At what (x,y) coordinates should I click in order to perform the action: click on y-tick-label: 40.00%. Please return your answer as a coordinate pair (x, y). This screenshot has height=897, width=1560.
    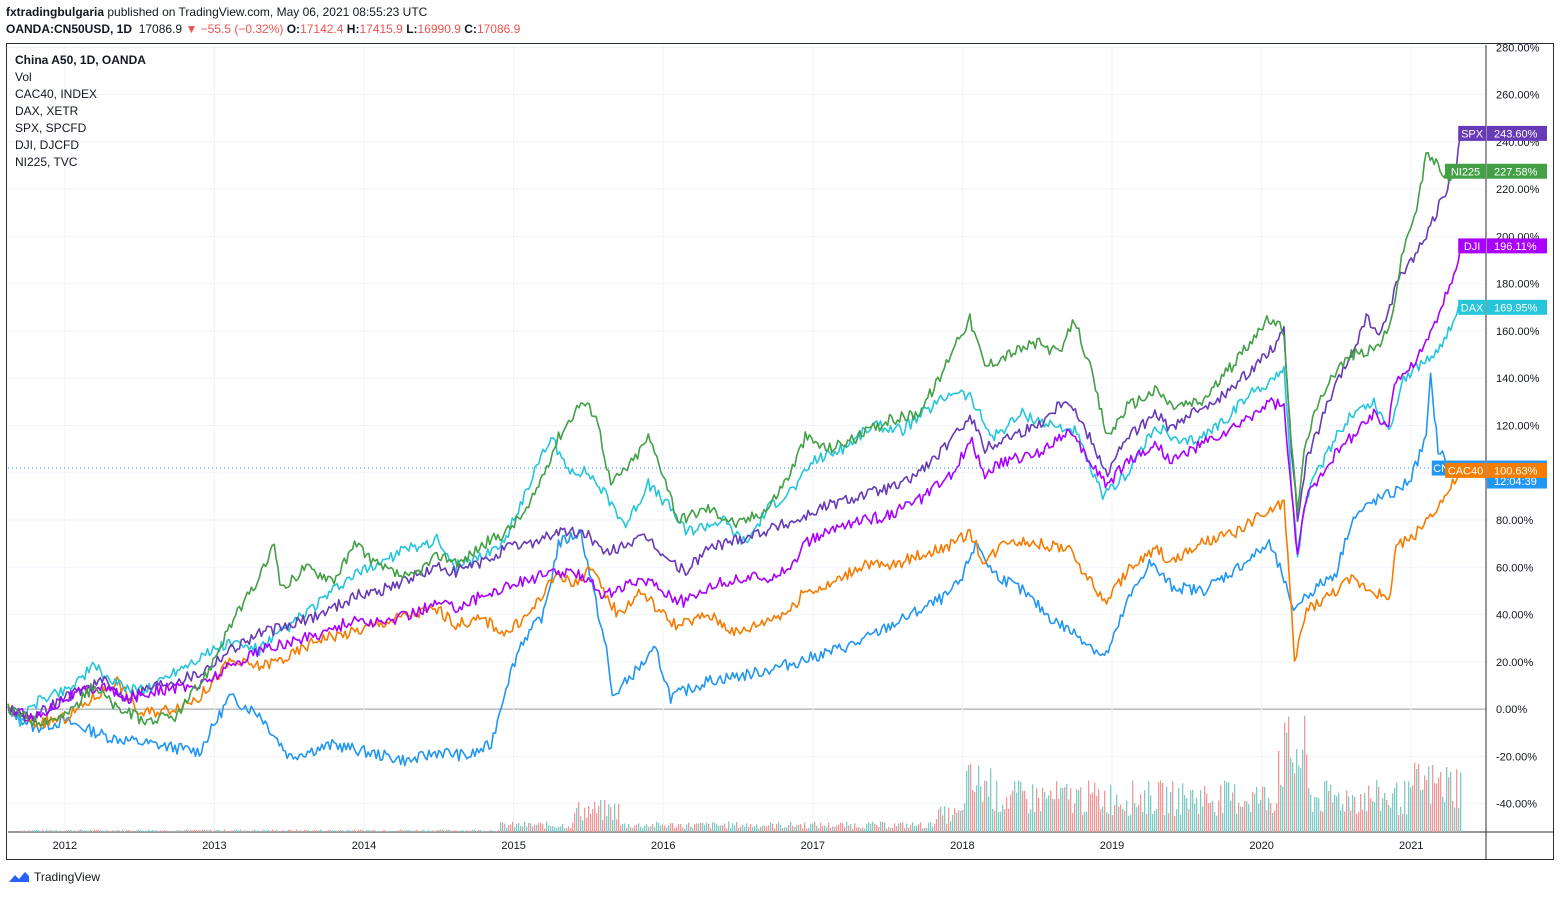
    Looking at the image, I should click on (1515, 616).